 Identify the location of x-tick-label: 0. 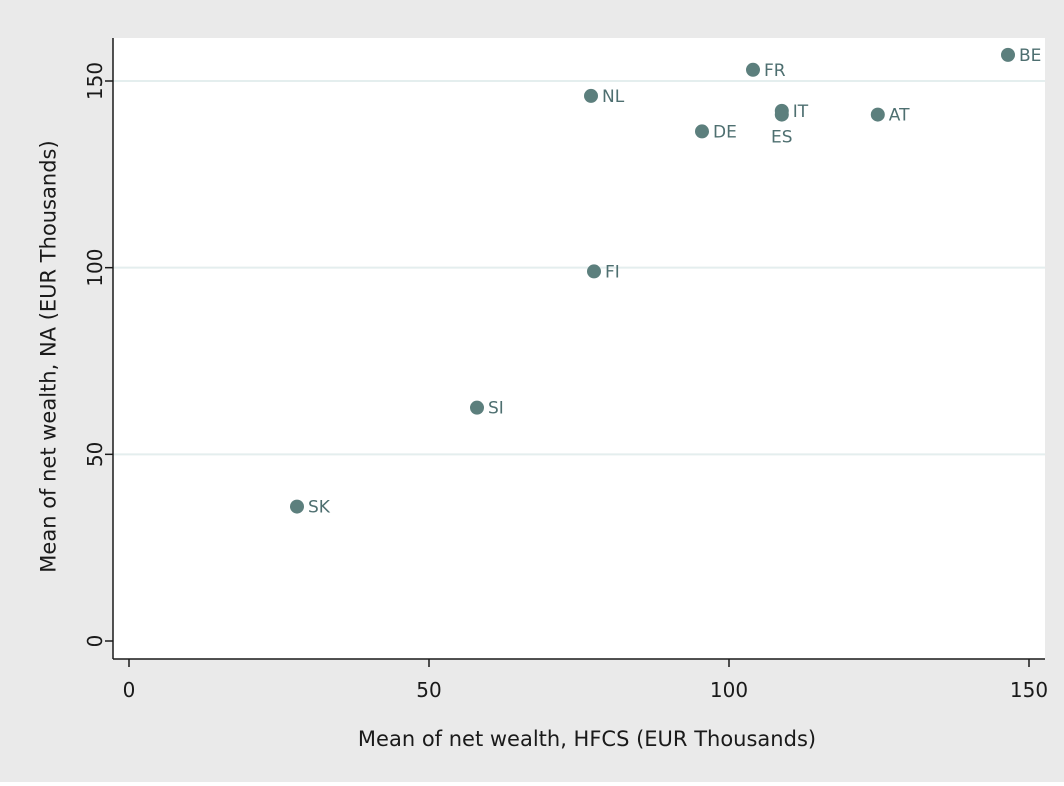
(129, 690).